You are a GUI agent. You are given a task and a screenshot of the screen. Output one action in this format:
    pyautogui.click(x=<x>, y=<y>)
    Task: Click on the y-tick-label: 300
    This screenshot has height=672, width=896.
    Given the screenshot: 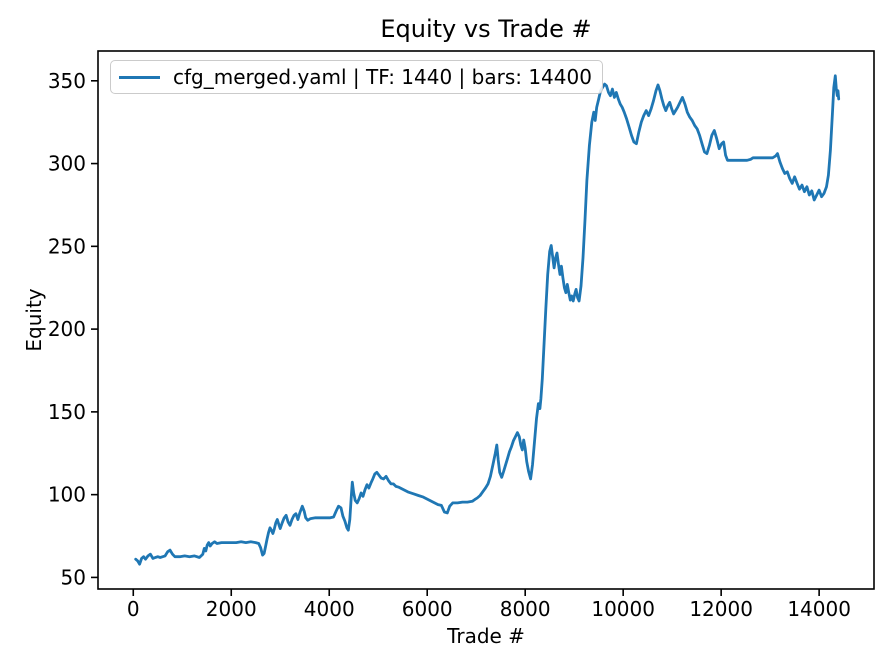 What is the action you would take?
    pyautogui.click(x=67, y=164)
    